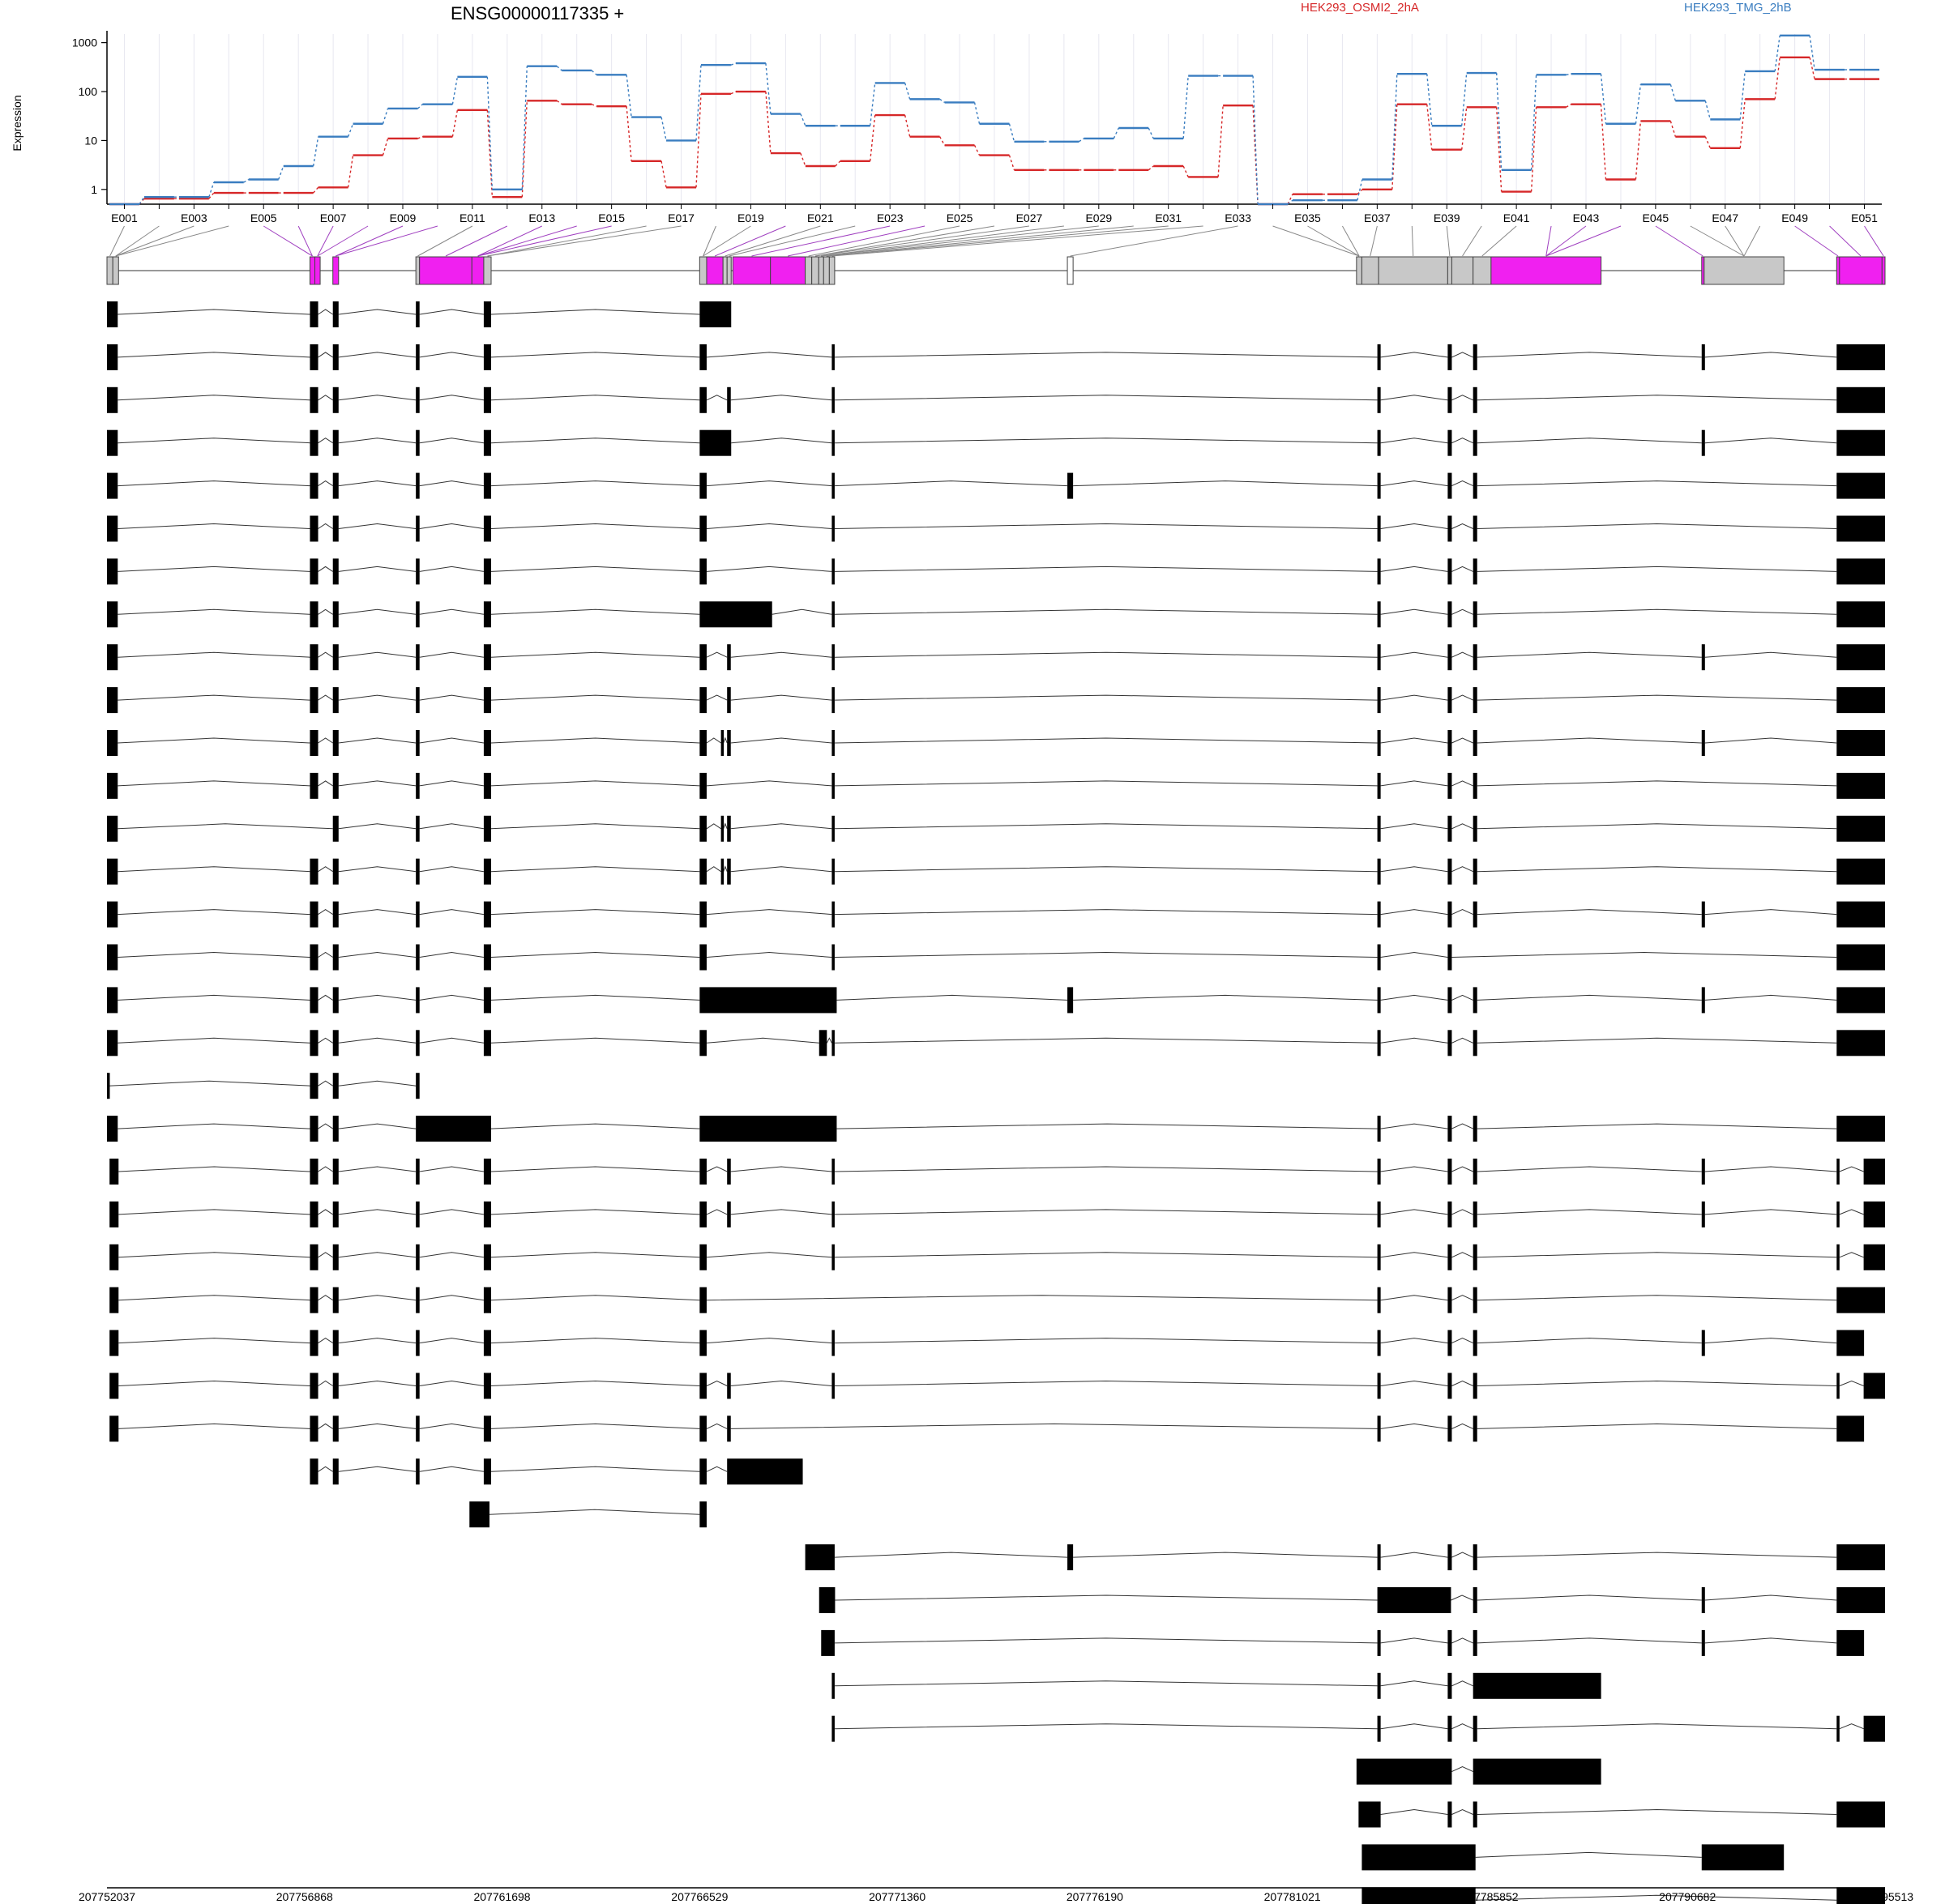 This screenshot has height=1904, width=1945. I want to click on genomic-tick-label: 207756868, so click(304, 1896).